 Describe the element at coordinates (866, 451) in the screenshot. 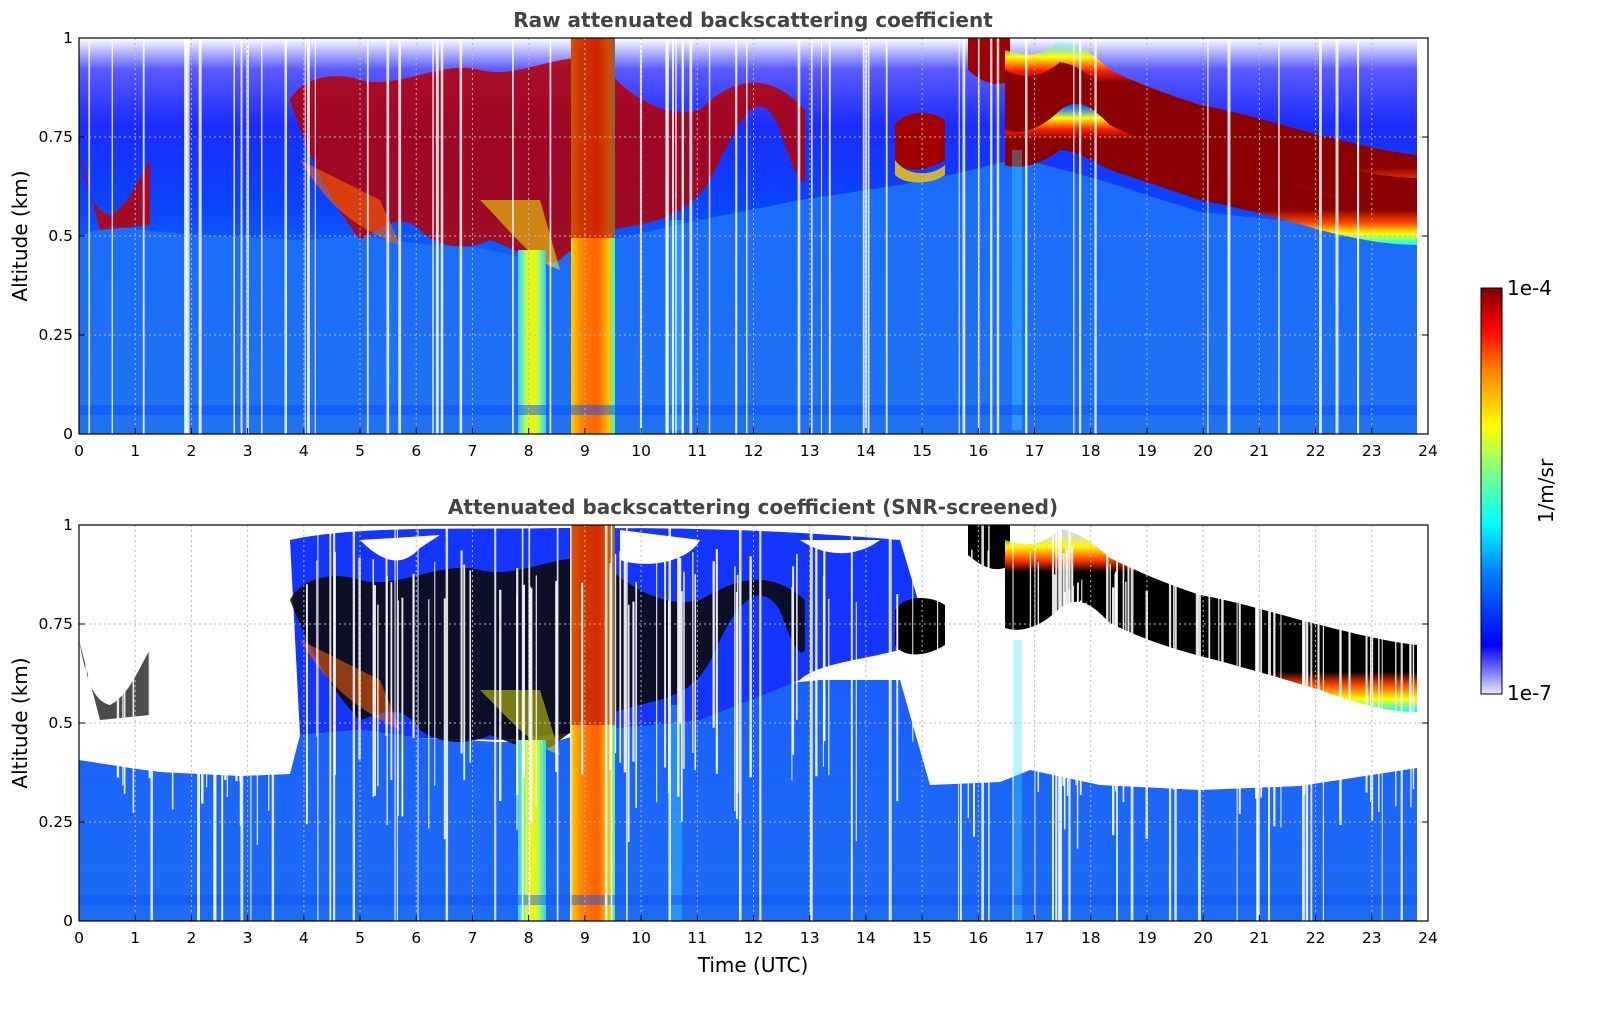

I see `x-tick-label-raw-14: 14` at that location.